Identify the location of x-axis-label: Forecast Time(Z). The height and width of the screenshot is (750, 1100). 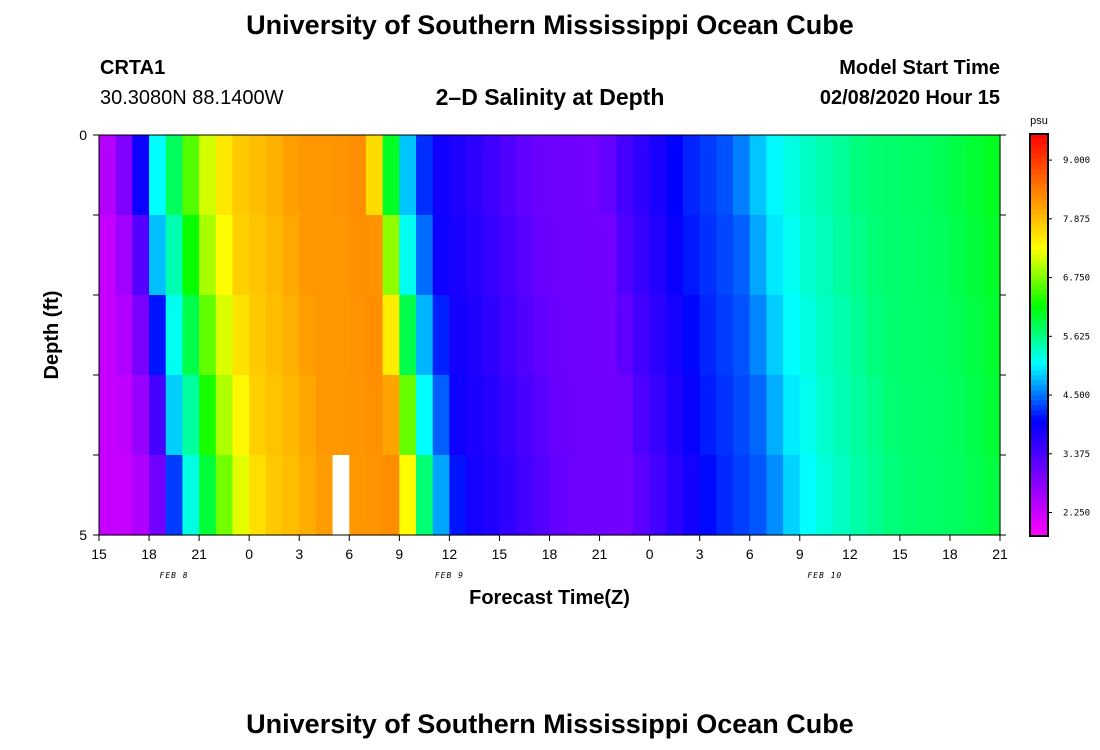
(549, 598).